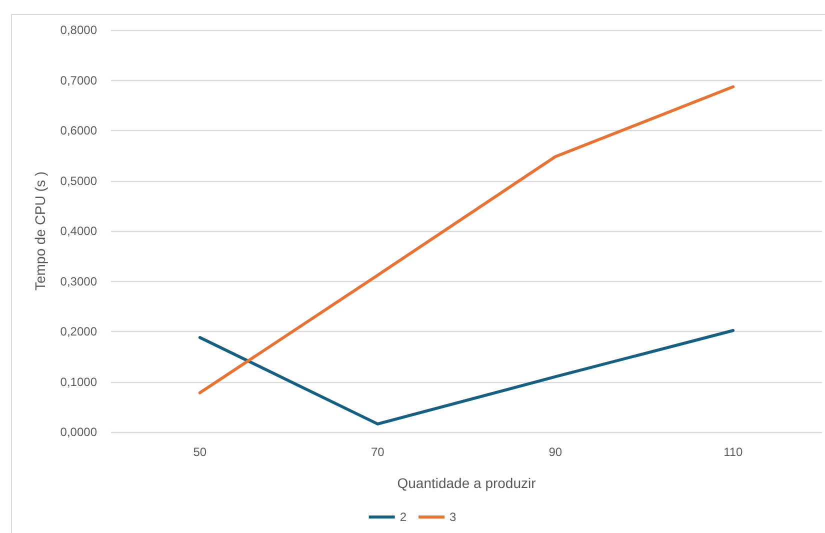 This screenshot has width=825, height=533. I want to click on x-tick-label: 110, so click(734, 452).